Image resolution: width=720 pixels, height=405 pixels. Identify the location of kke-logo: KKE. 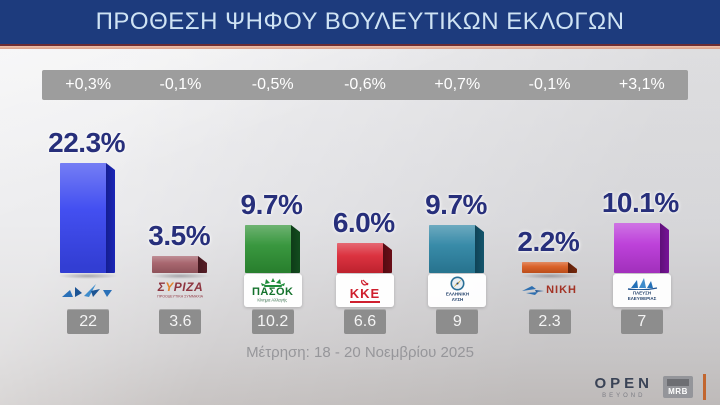
(364, 290).